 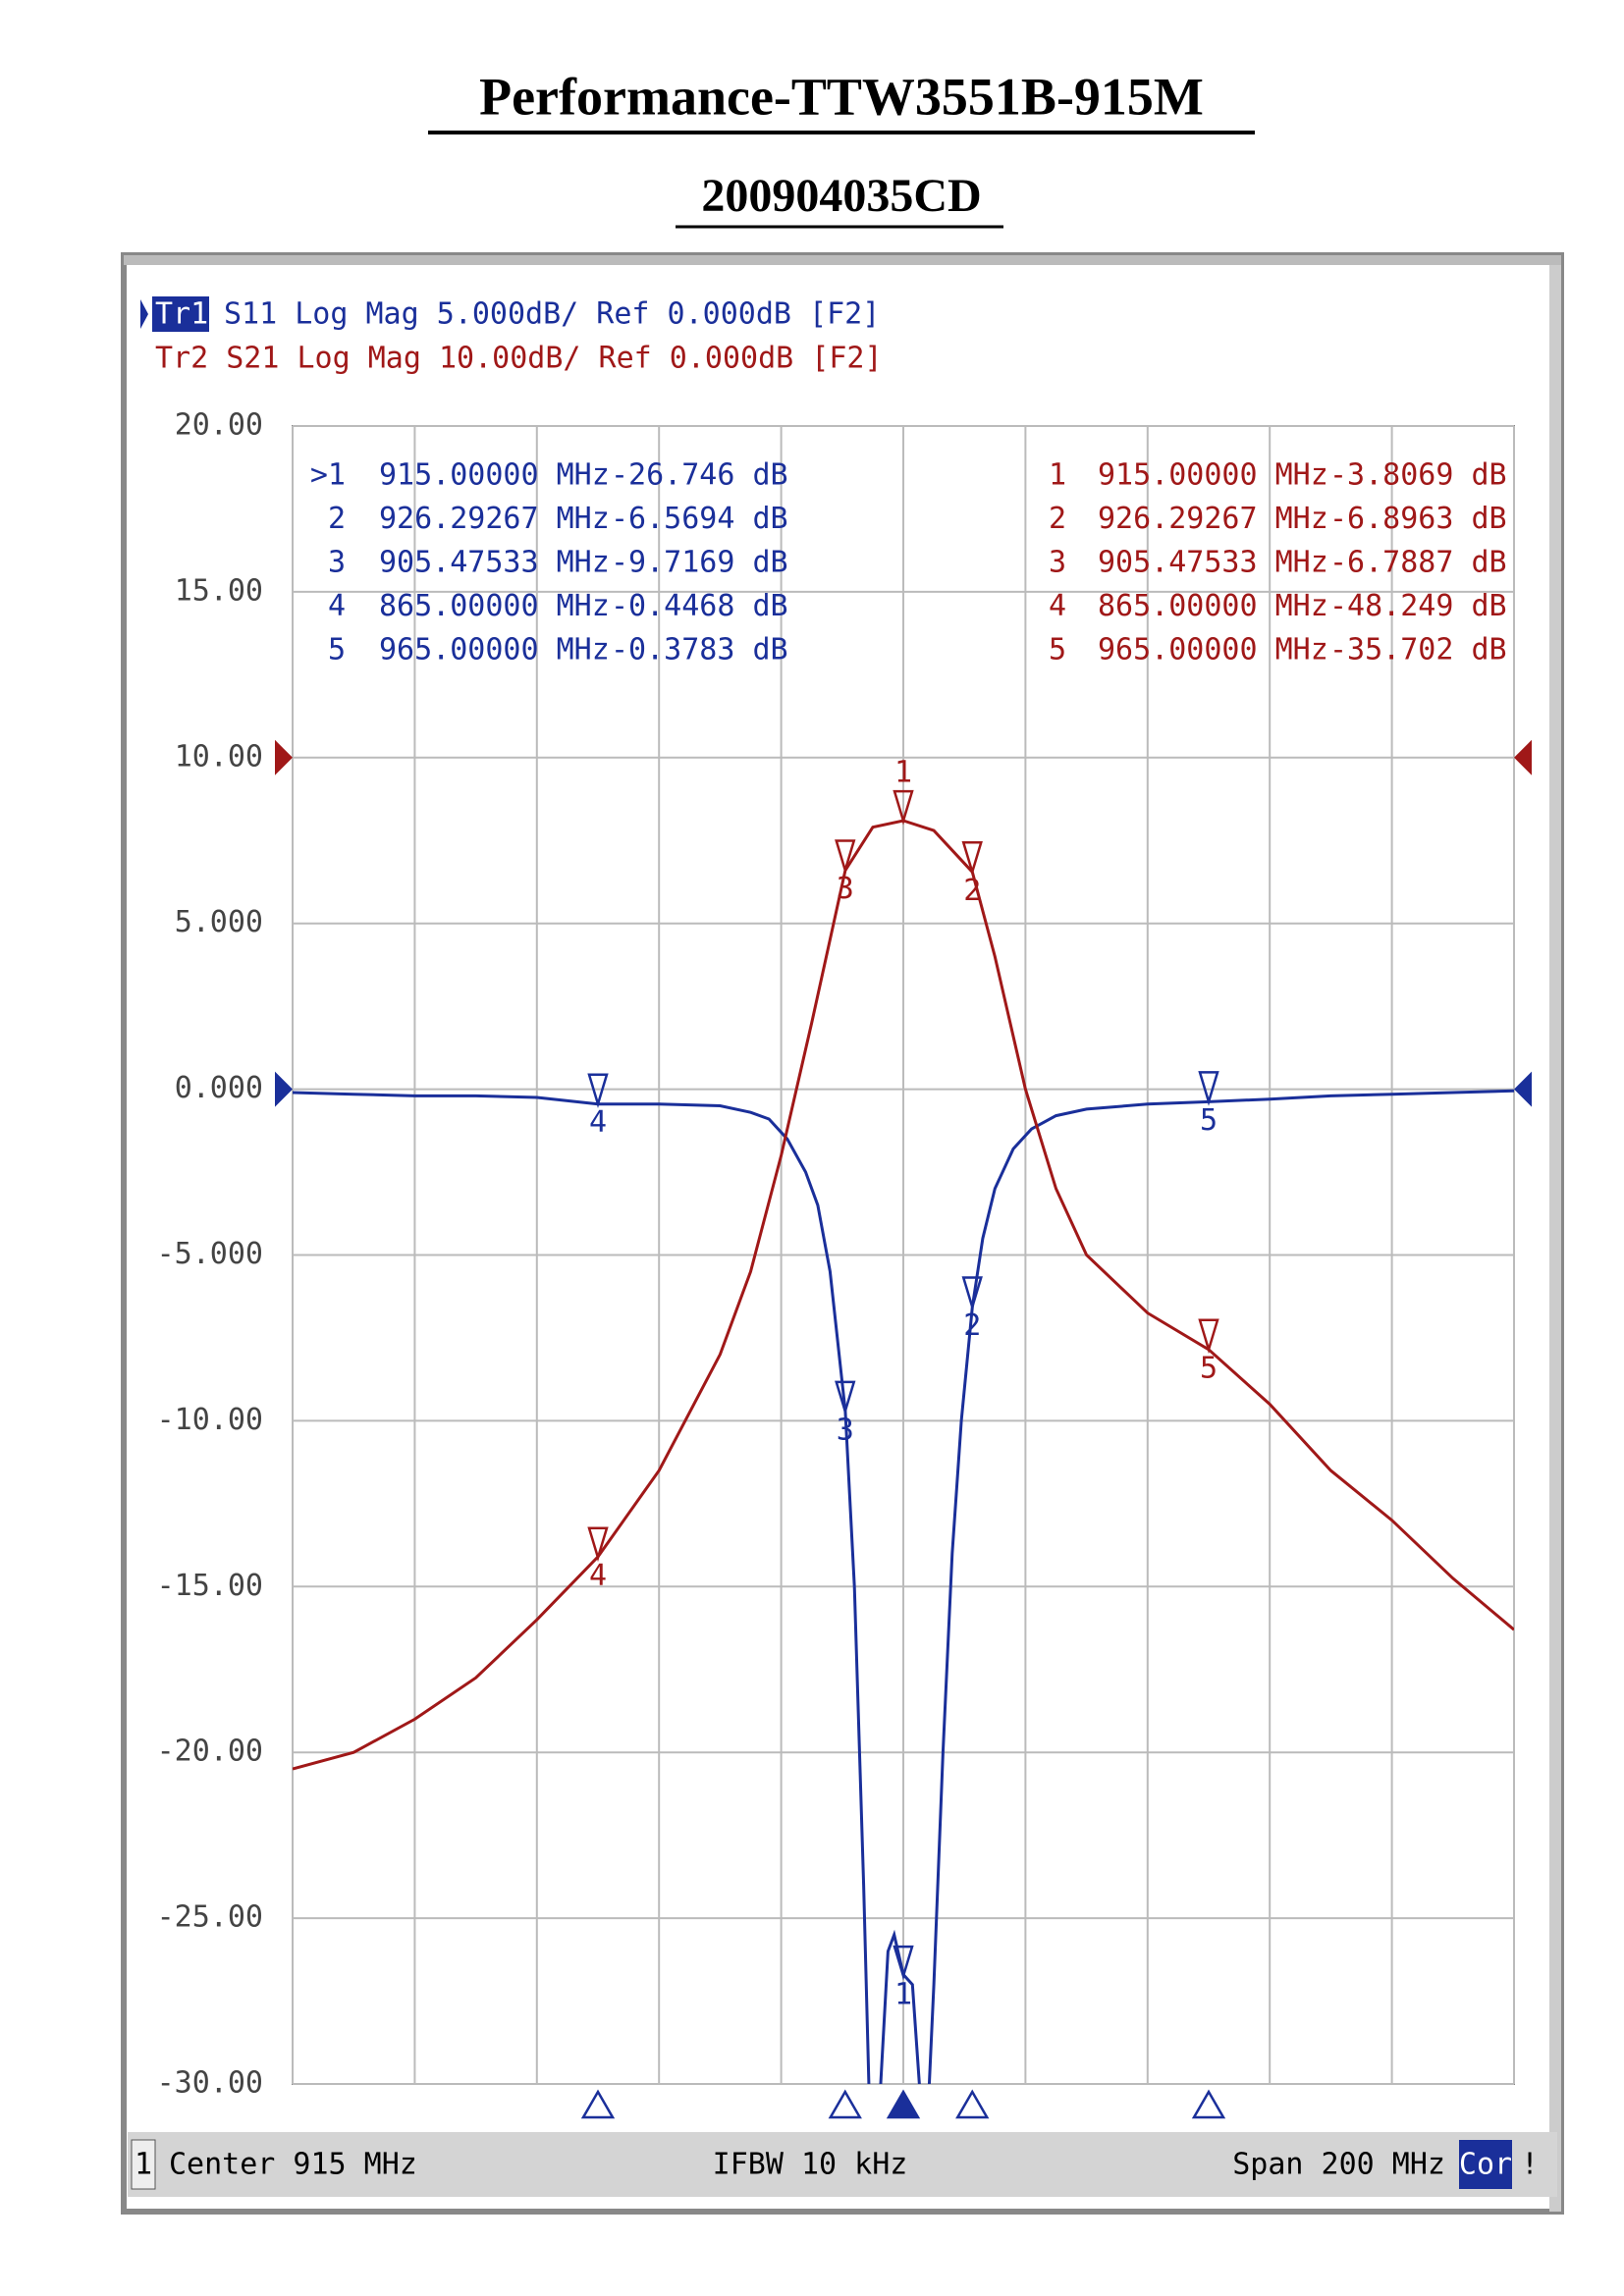 I want to click on marker-table-value: -26.746 dB, so click(x=699, y=475).